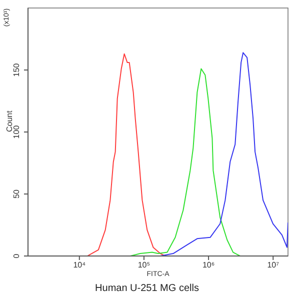 Image resolution: width=294 pixels, height=300 pixels. I want to click on x-tick-label: 10⁴, so click(79, 265).